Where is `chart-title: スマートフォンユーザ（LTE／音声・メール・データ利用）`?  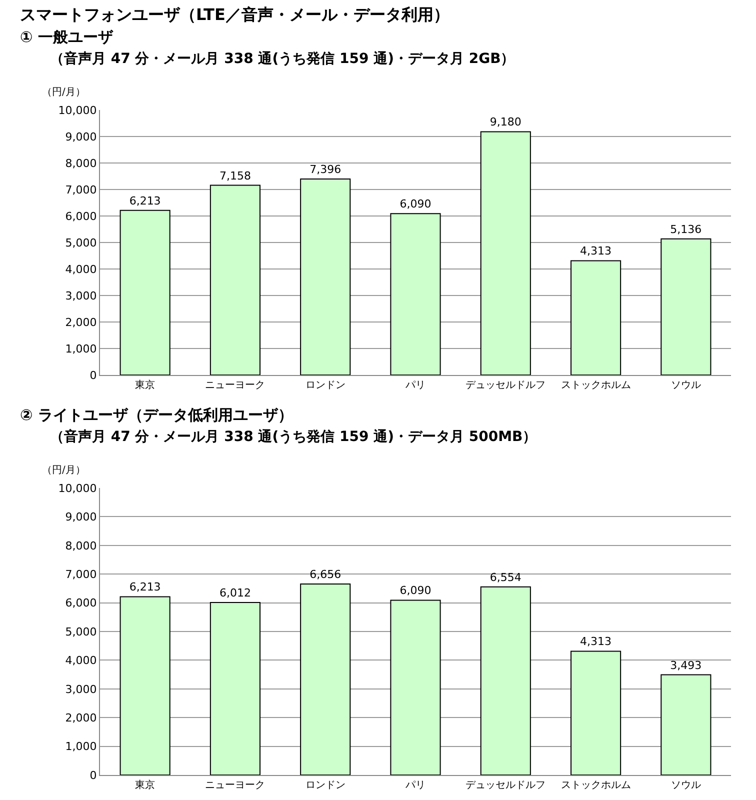
chart-title: スマートフォンユーザ（LTE／音声・メール・データ利用） is located at coordinates (235, 15).